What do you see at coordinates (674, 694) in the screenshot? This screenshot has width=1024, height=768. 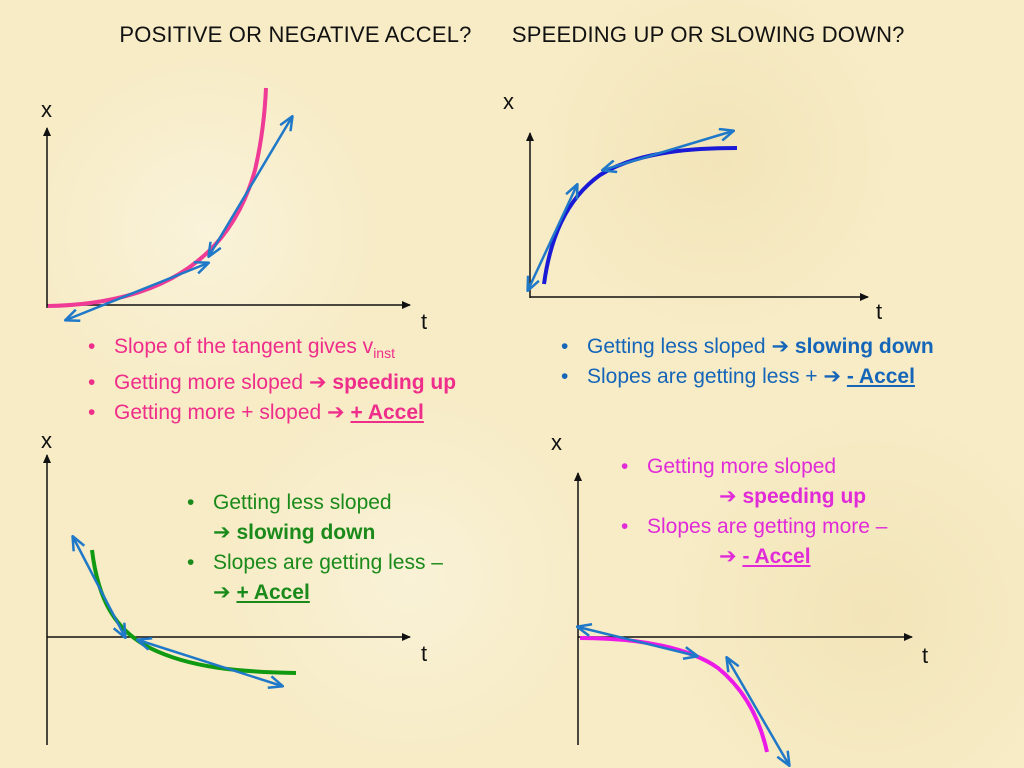 I see `curve-bottom-right` at bounding box center [674, 694].